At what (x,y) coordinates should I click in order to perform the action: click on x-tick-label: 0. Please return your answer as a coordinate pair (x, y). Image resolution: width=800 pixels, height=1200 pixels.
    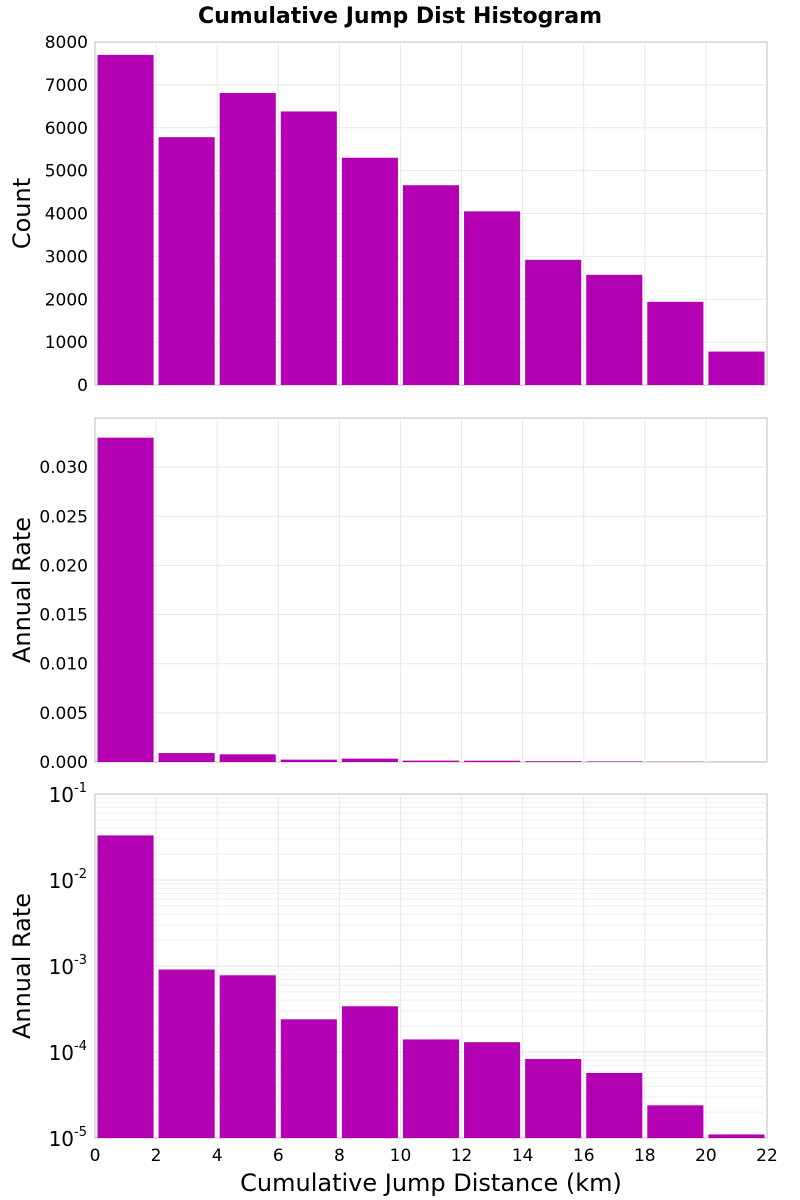
    Looking at the image, I should click on (95, 1156).